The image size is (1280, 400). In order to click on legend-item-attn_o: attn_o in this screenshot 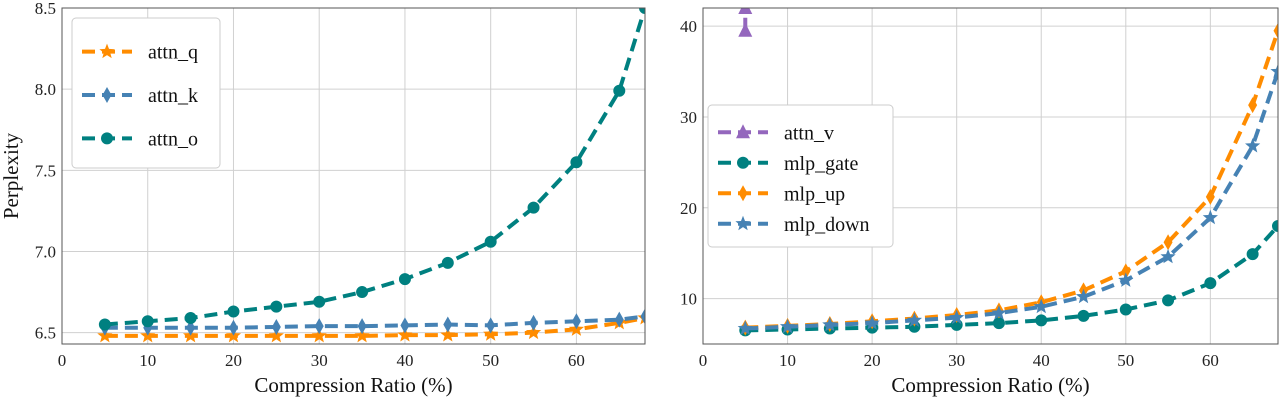, I will do `click(140, 139)`.